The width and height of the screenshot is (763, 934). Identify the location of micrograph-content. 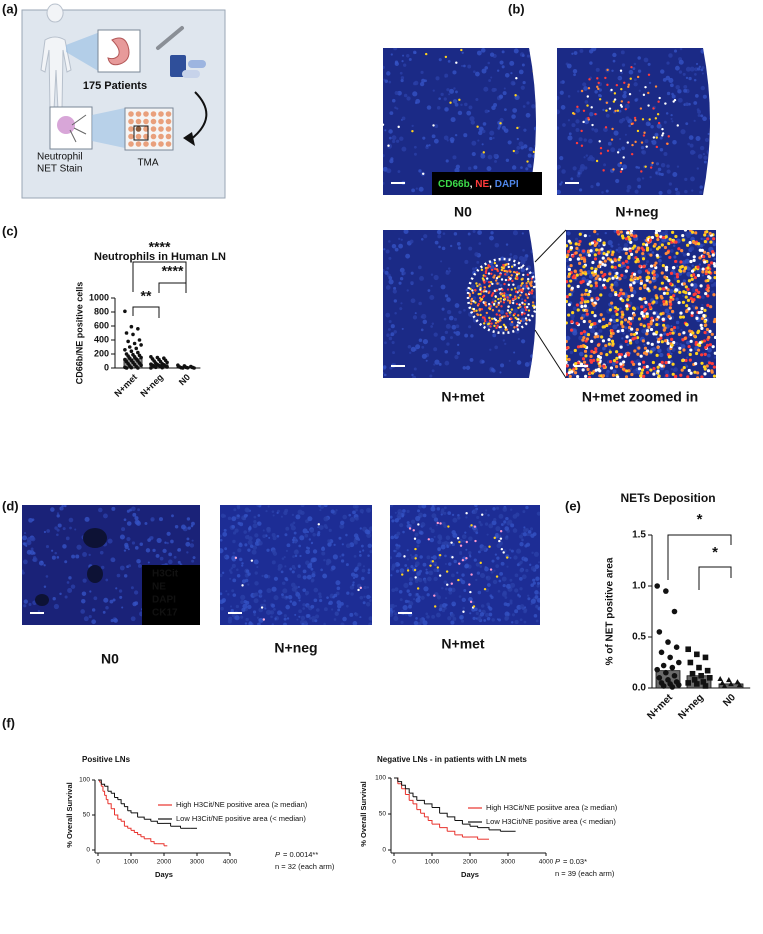
(464, 564).